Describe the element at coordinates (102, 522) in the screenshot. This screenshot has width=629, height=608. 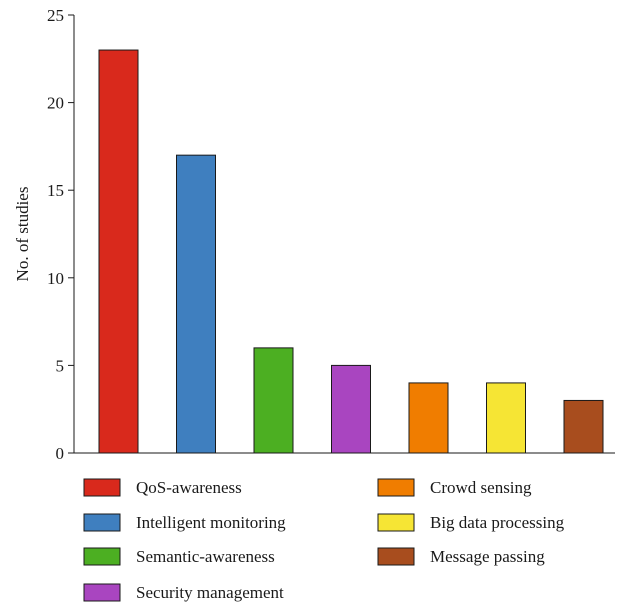
I see `legend-swatch-intelligent-monitoring` at that location.